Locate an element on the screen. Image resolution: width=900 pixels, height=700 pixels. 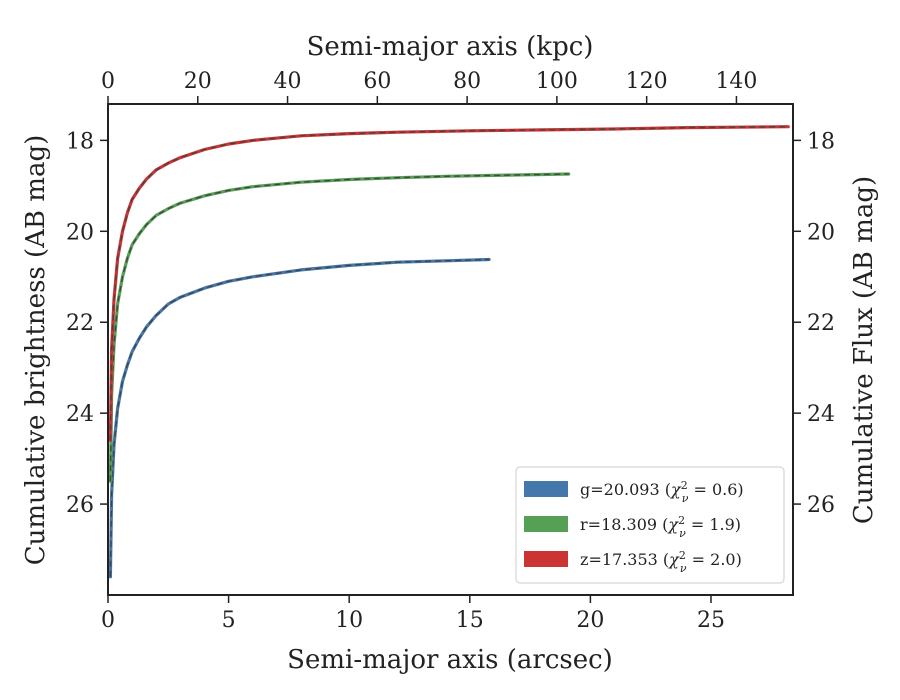
legend-label-r: r=18.309 (χ2 ν = 1.9) is located at coordinates (660, 527).